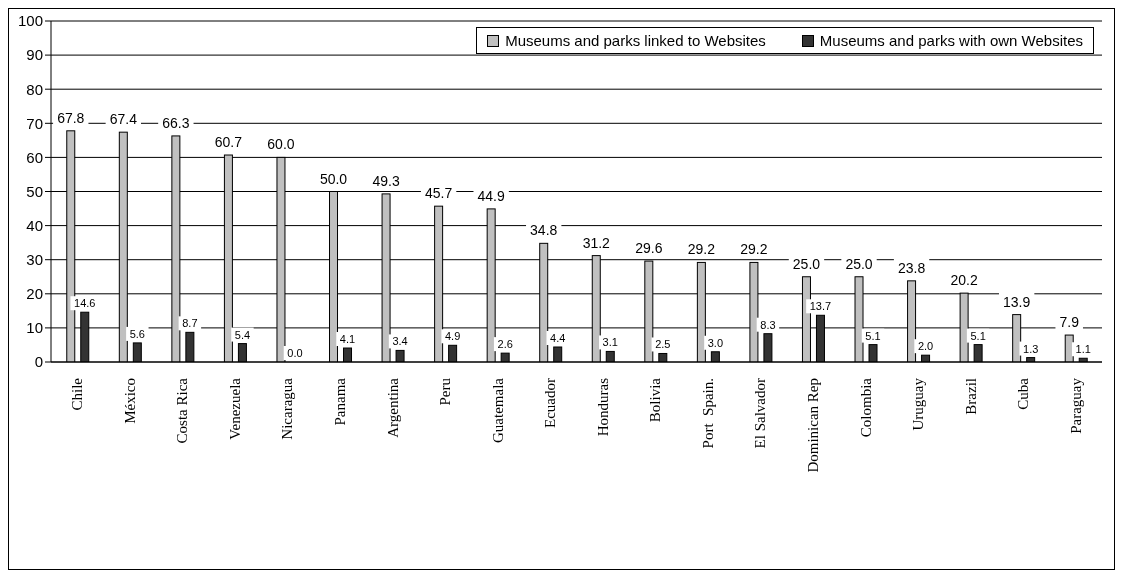 The image size is (1123, 579). Describe the element at coordinates (386, 180) in the screenshot. I see `data-label: 49.3` at that location.